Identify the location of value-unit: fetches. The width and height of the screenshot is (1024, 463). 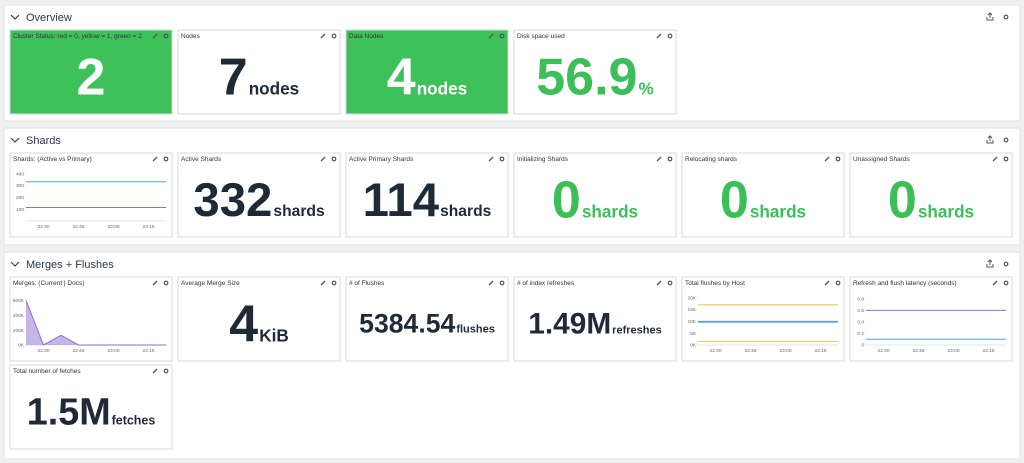
(134, 421).